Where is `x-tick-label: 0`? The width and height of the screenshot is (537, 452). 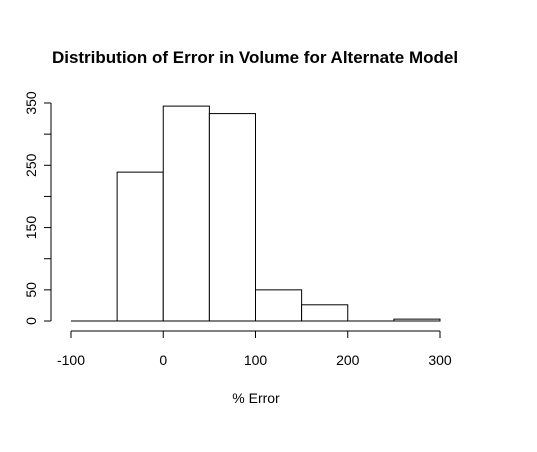 x-tick-label: 0 is located at coordinates (163, 360).